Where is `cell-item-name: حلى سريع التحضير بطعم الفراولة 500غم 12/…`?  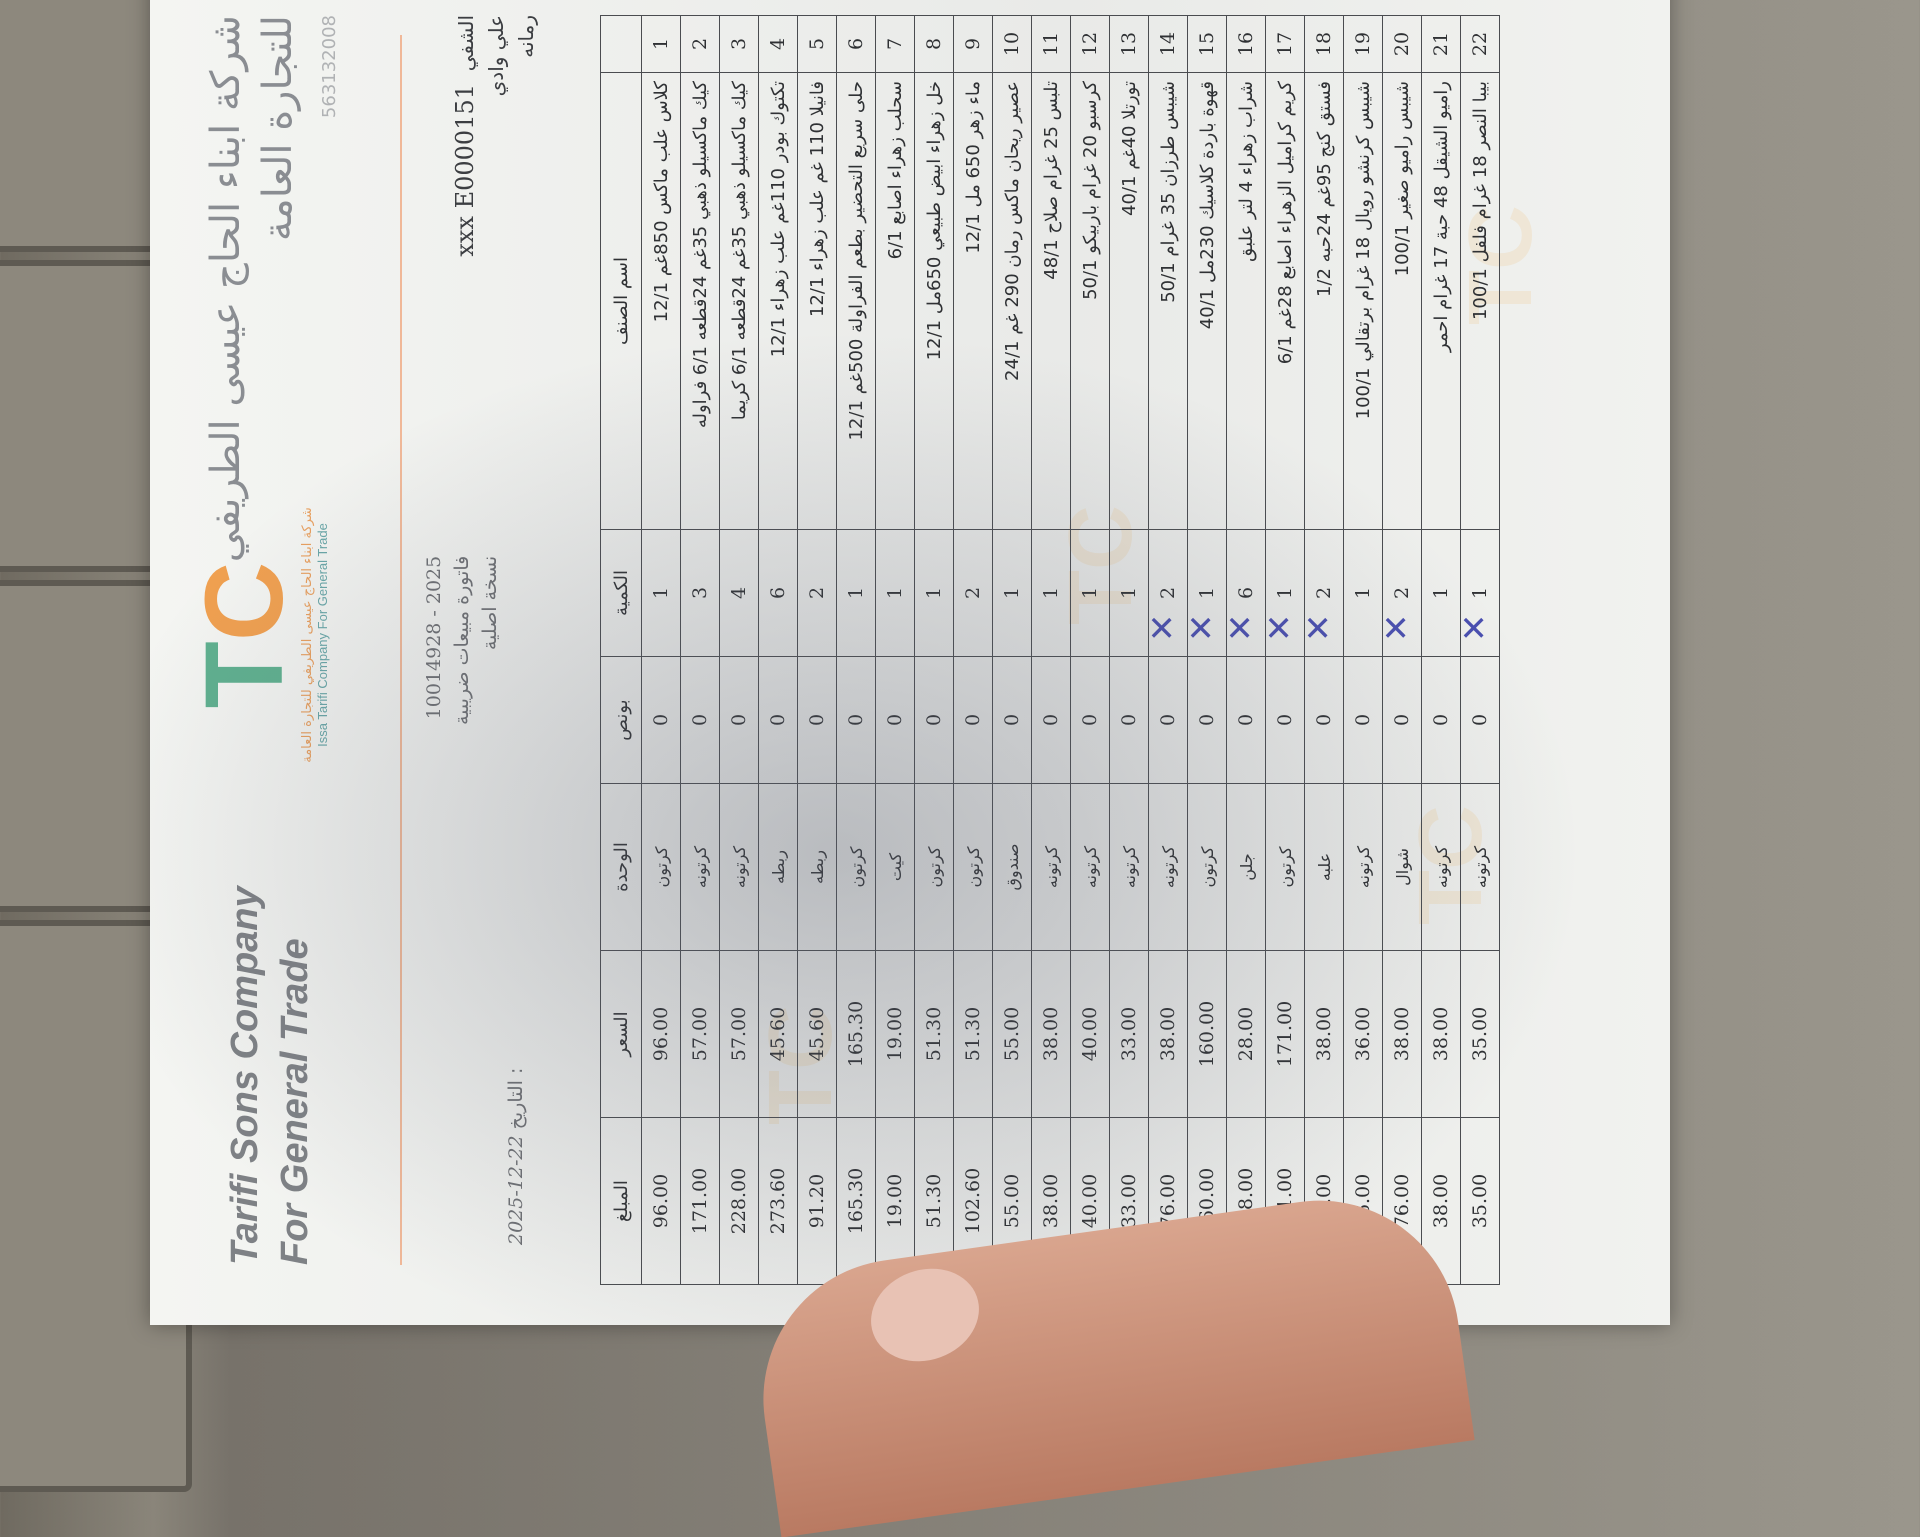
cell-item-name: حلى سريع التحضير بطعم الفراولة 500غم 12/… is located at coordinates (856, 301).